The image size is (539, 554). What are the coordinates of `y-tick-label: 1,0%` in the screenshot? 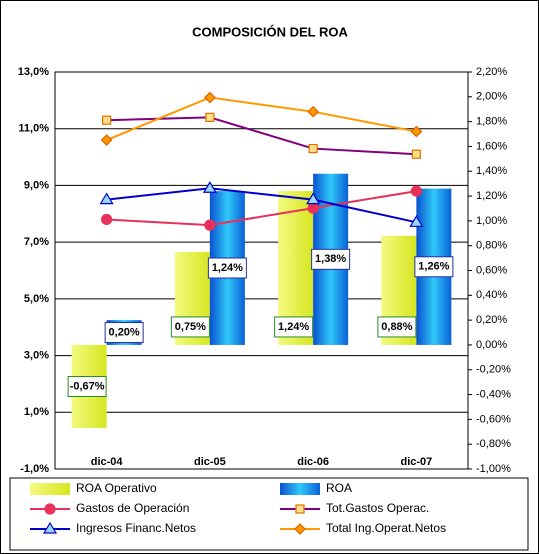 It's located at (36, 412).